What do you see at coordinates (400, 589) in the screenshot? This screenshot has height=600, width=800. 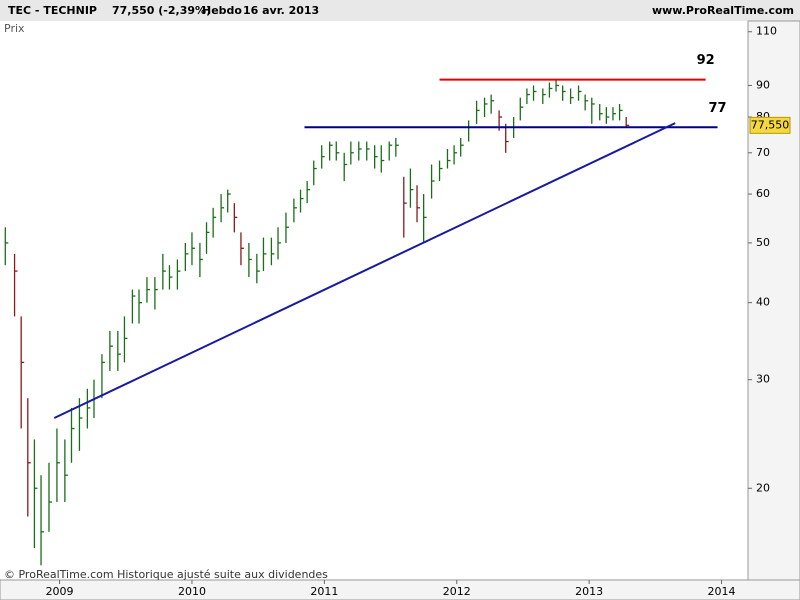 I see `x-axis-area` at bounding box center [400, 589].